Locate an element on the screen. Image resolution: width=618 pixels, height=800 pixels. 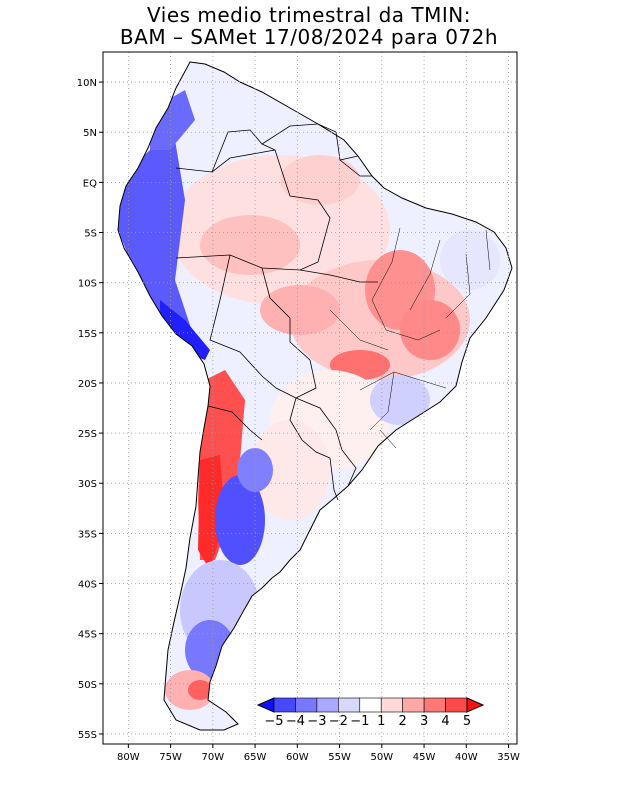
colorbar-label: −5 is located at coordinates (273, 721).